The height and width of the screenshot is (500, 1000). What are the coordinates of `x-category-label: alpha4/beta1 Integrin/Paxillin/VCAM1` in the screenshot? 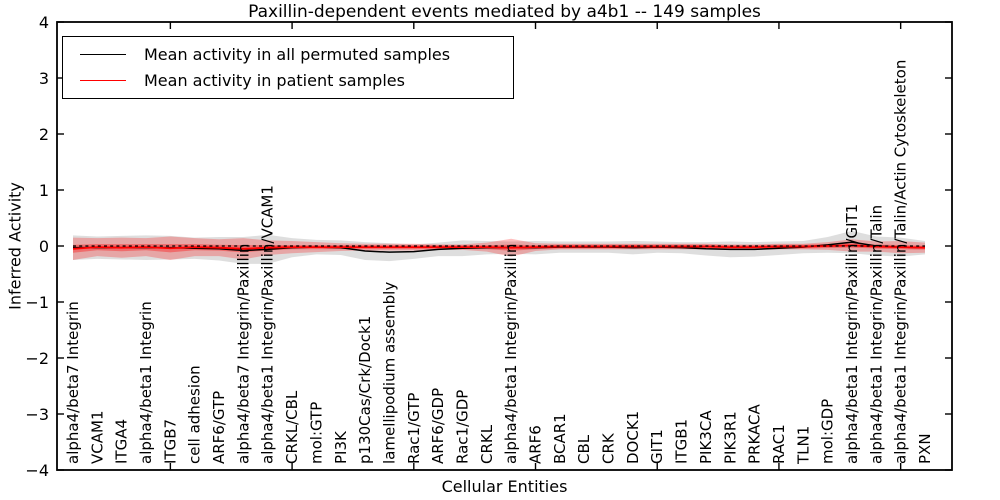 It's located at (268, 324).